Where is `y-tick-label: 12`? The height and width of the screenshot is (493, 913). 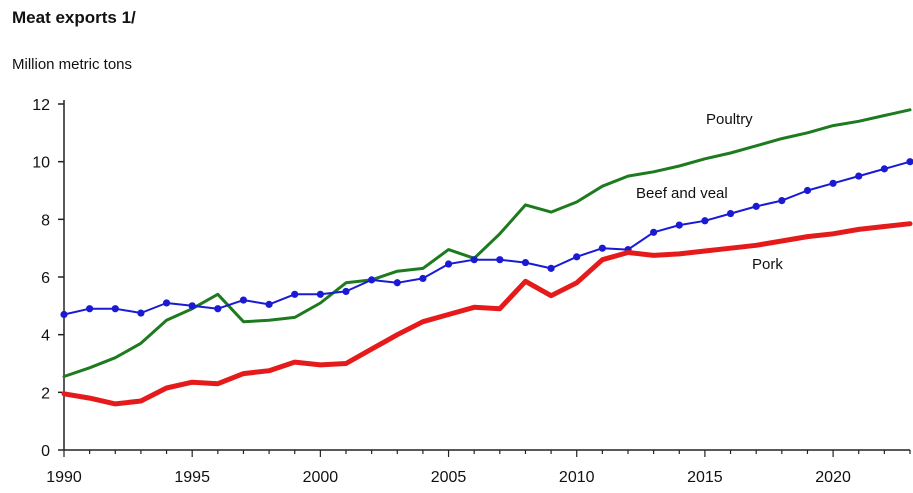 y-tick-label: 12 is located at coordinates (41, 105).